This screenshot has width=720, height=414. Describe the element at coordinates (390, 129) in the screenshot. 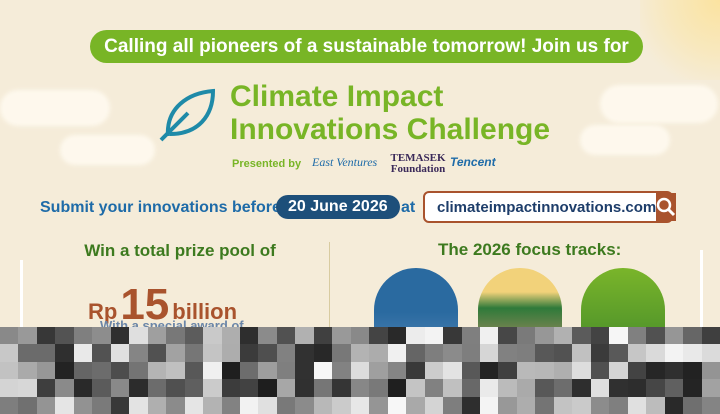

I see `title-line-2: Innovations Challenge` at that location.